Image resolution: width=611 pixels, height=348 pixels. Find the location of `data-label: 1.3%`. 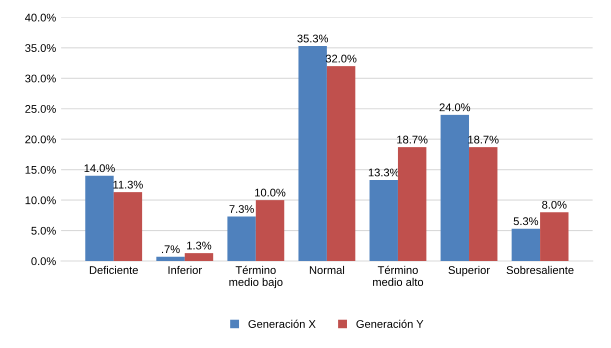

data-label: 1.3% is located at coordinates (199, 246).